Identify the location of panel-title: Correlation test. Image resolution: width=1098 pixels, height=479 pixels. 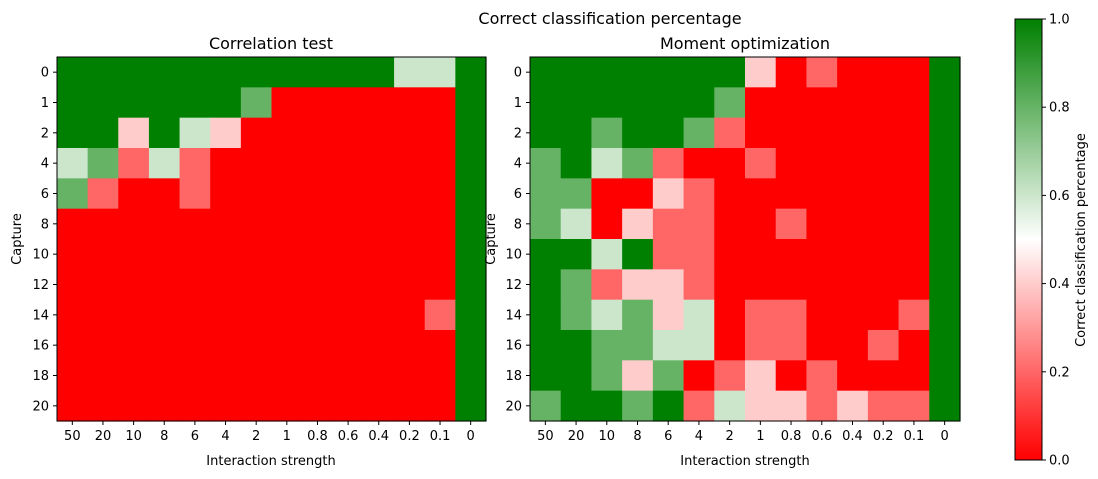
(271, 43).